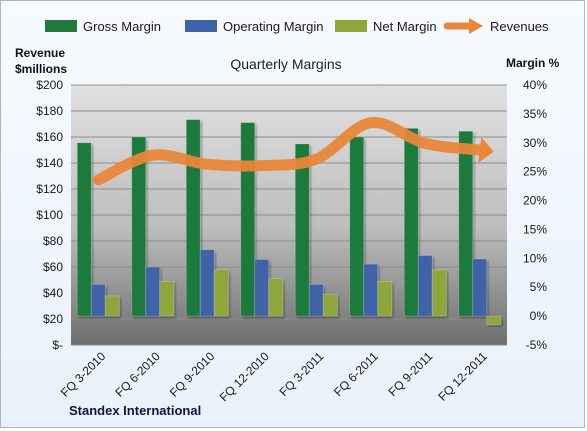 This screenshot has width=587, height=431. I want to click on left-tick-label: $40, so click(53, 293).